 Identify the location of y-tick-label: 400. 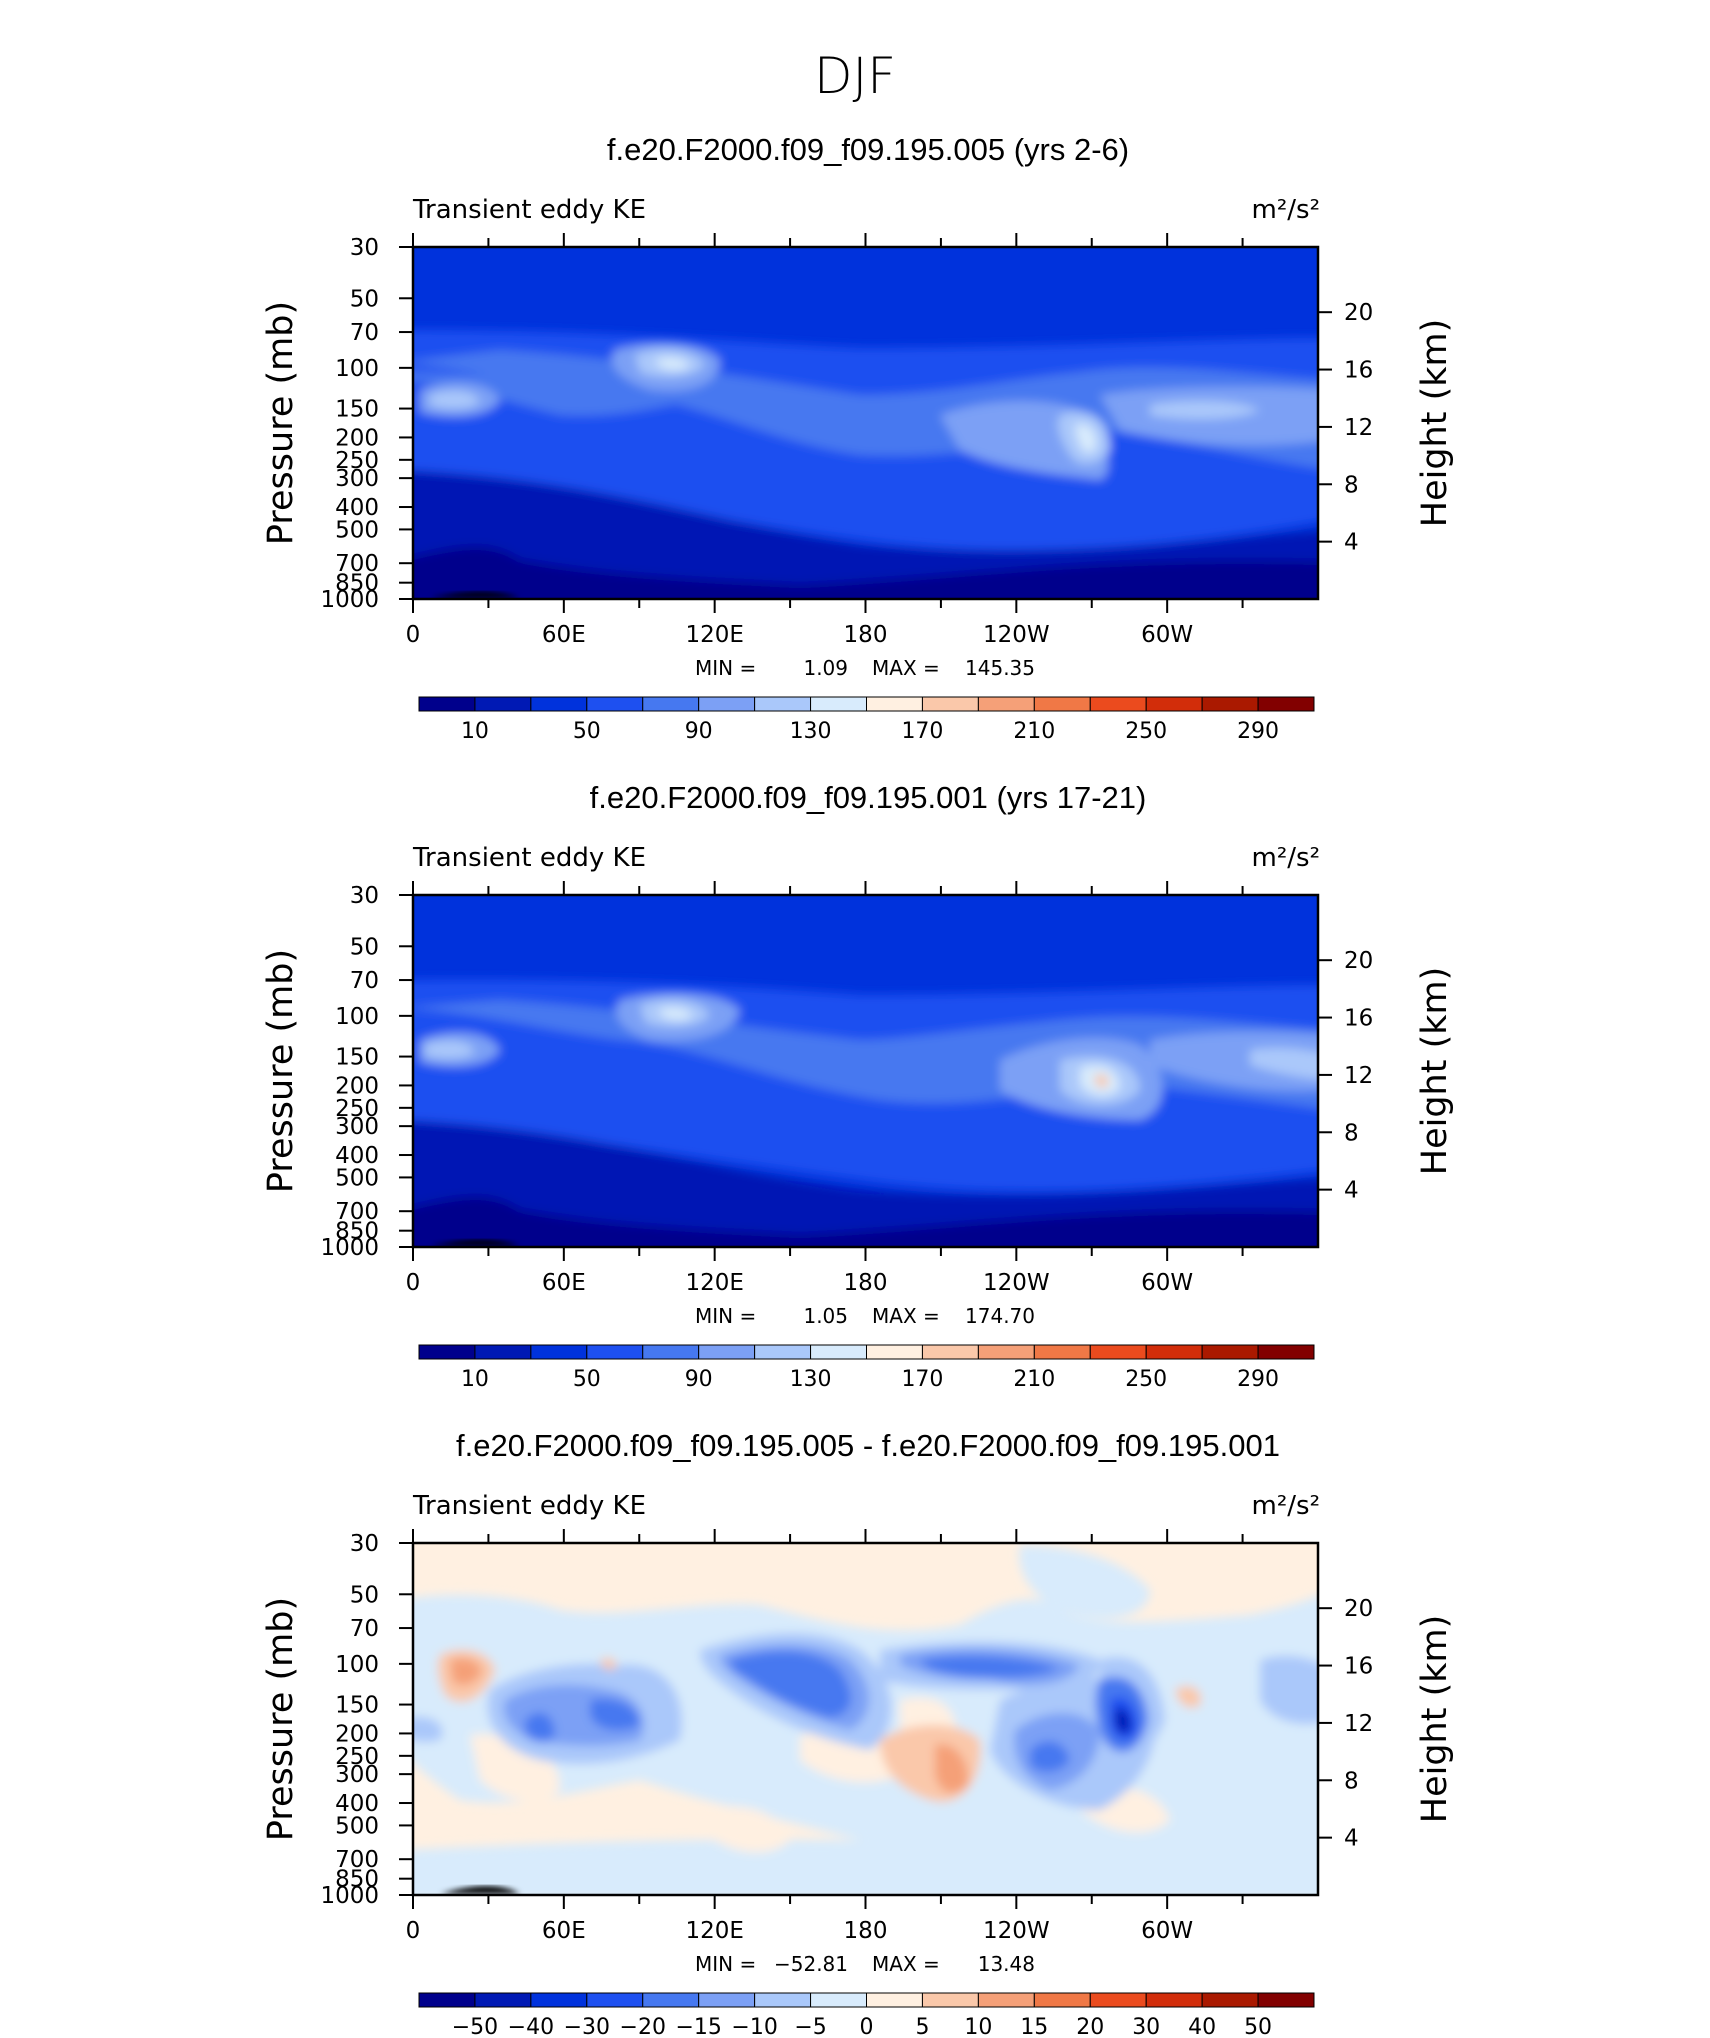
(357, 508).